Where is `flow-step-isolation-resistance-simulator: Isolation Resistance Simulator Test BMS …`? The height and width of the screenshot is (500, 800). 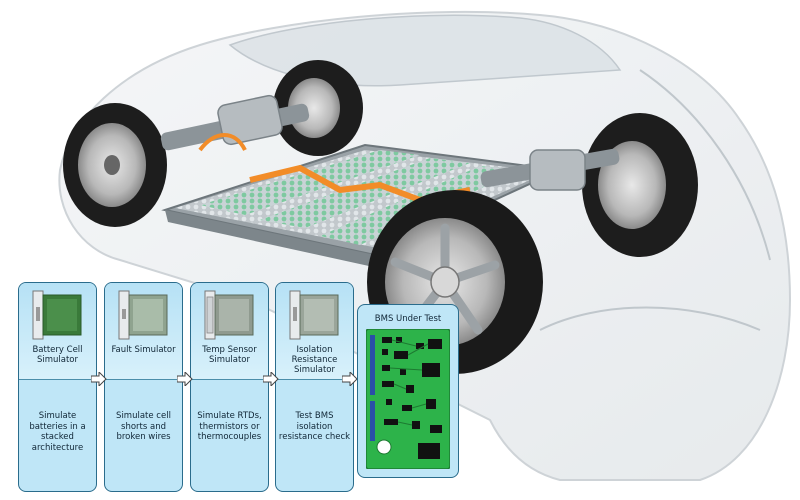 flow-step-isolation-resistance-simulator: Isolation Resistance Simulator Test BMS … is located at coordinates (314, 387).